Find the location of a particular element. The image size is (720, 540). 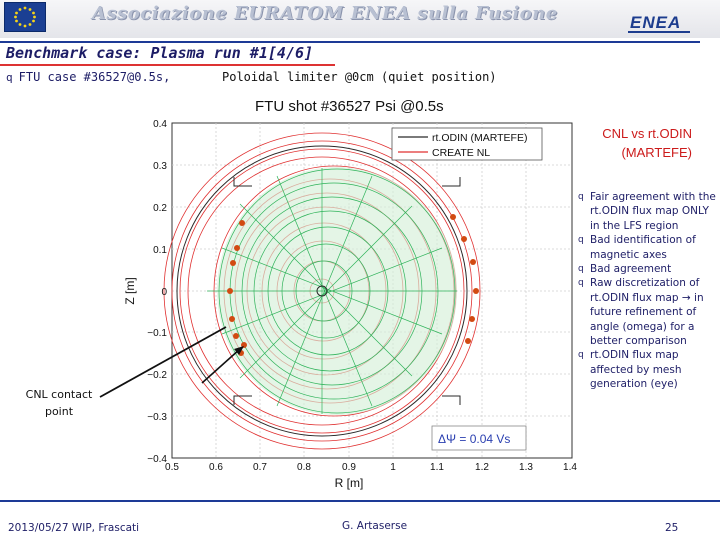

header-banner is located at coordinates (360, 19).